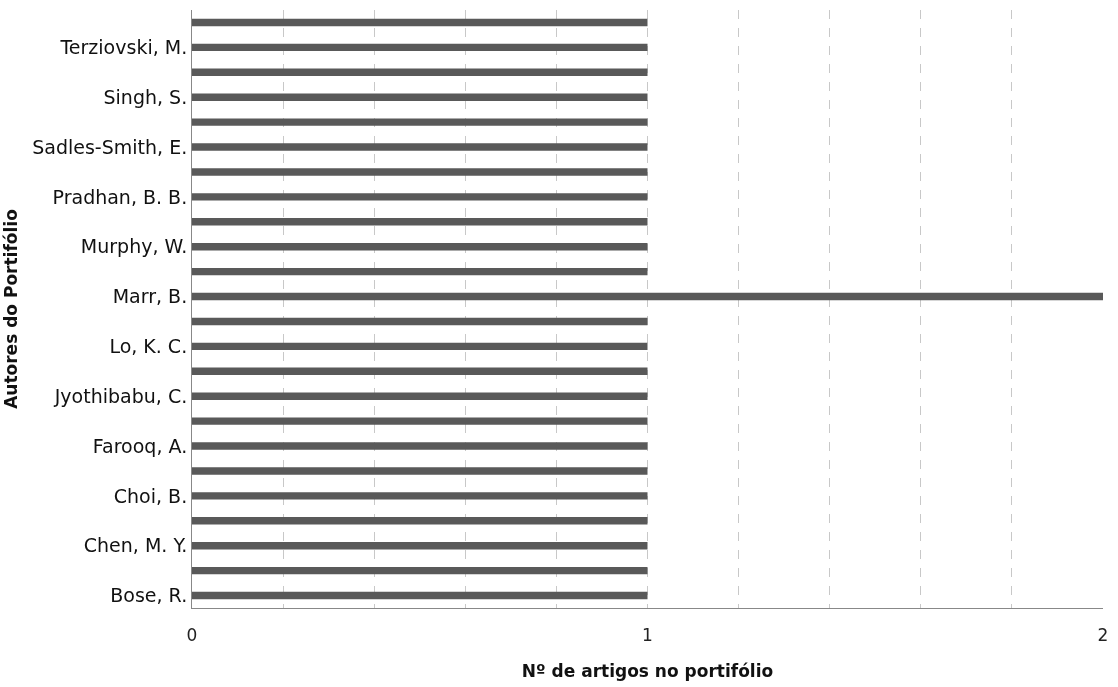 Image resolution: width=1118 pixels, height=687 pixels. Describe the element at coordinates (1103, 635) in the screenshot. I see `x-tick-label: 2` at that location.